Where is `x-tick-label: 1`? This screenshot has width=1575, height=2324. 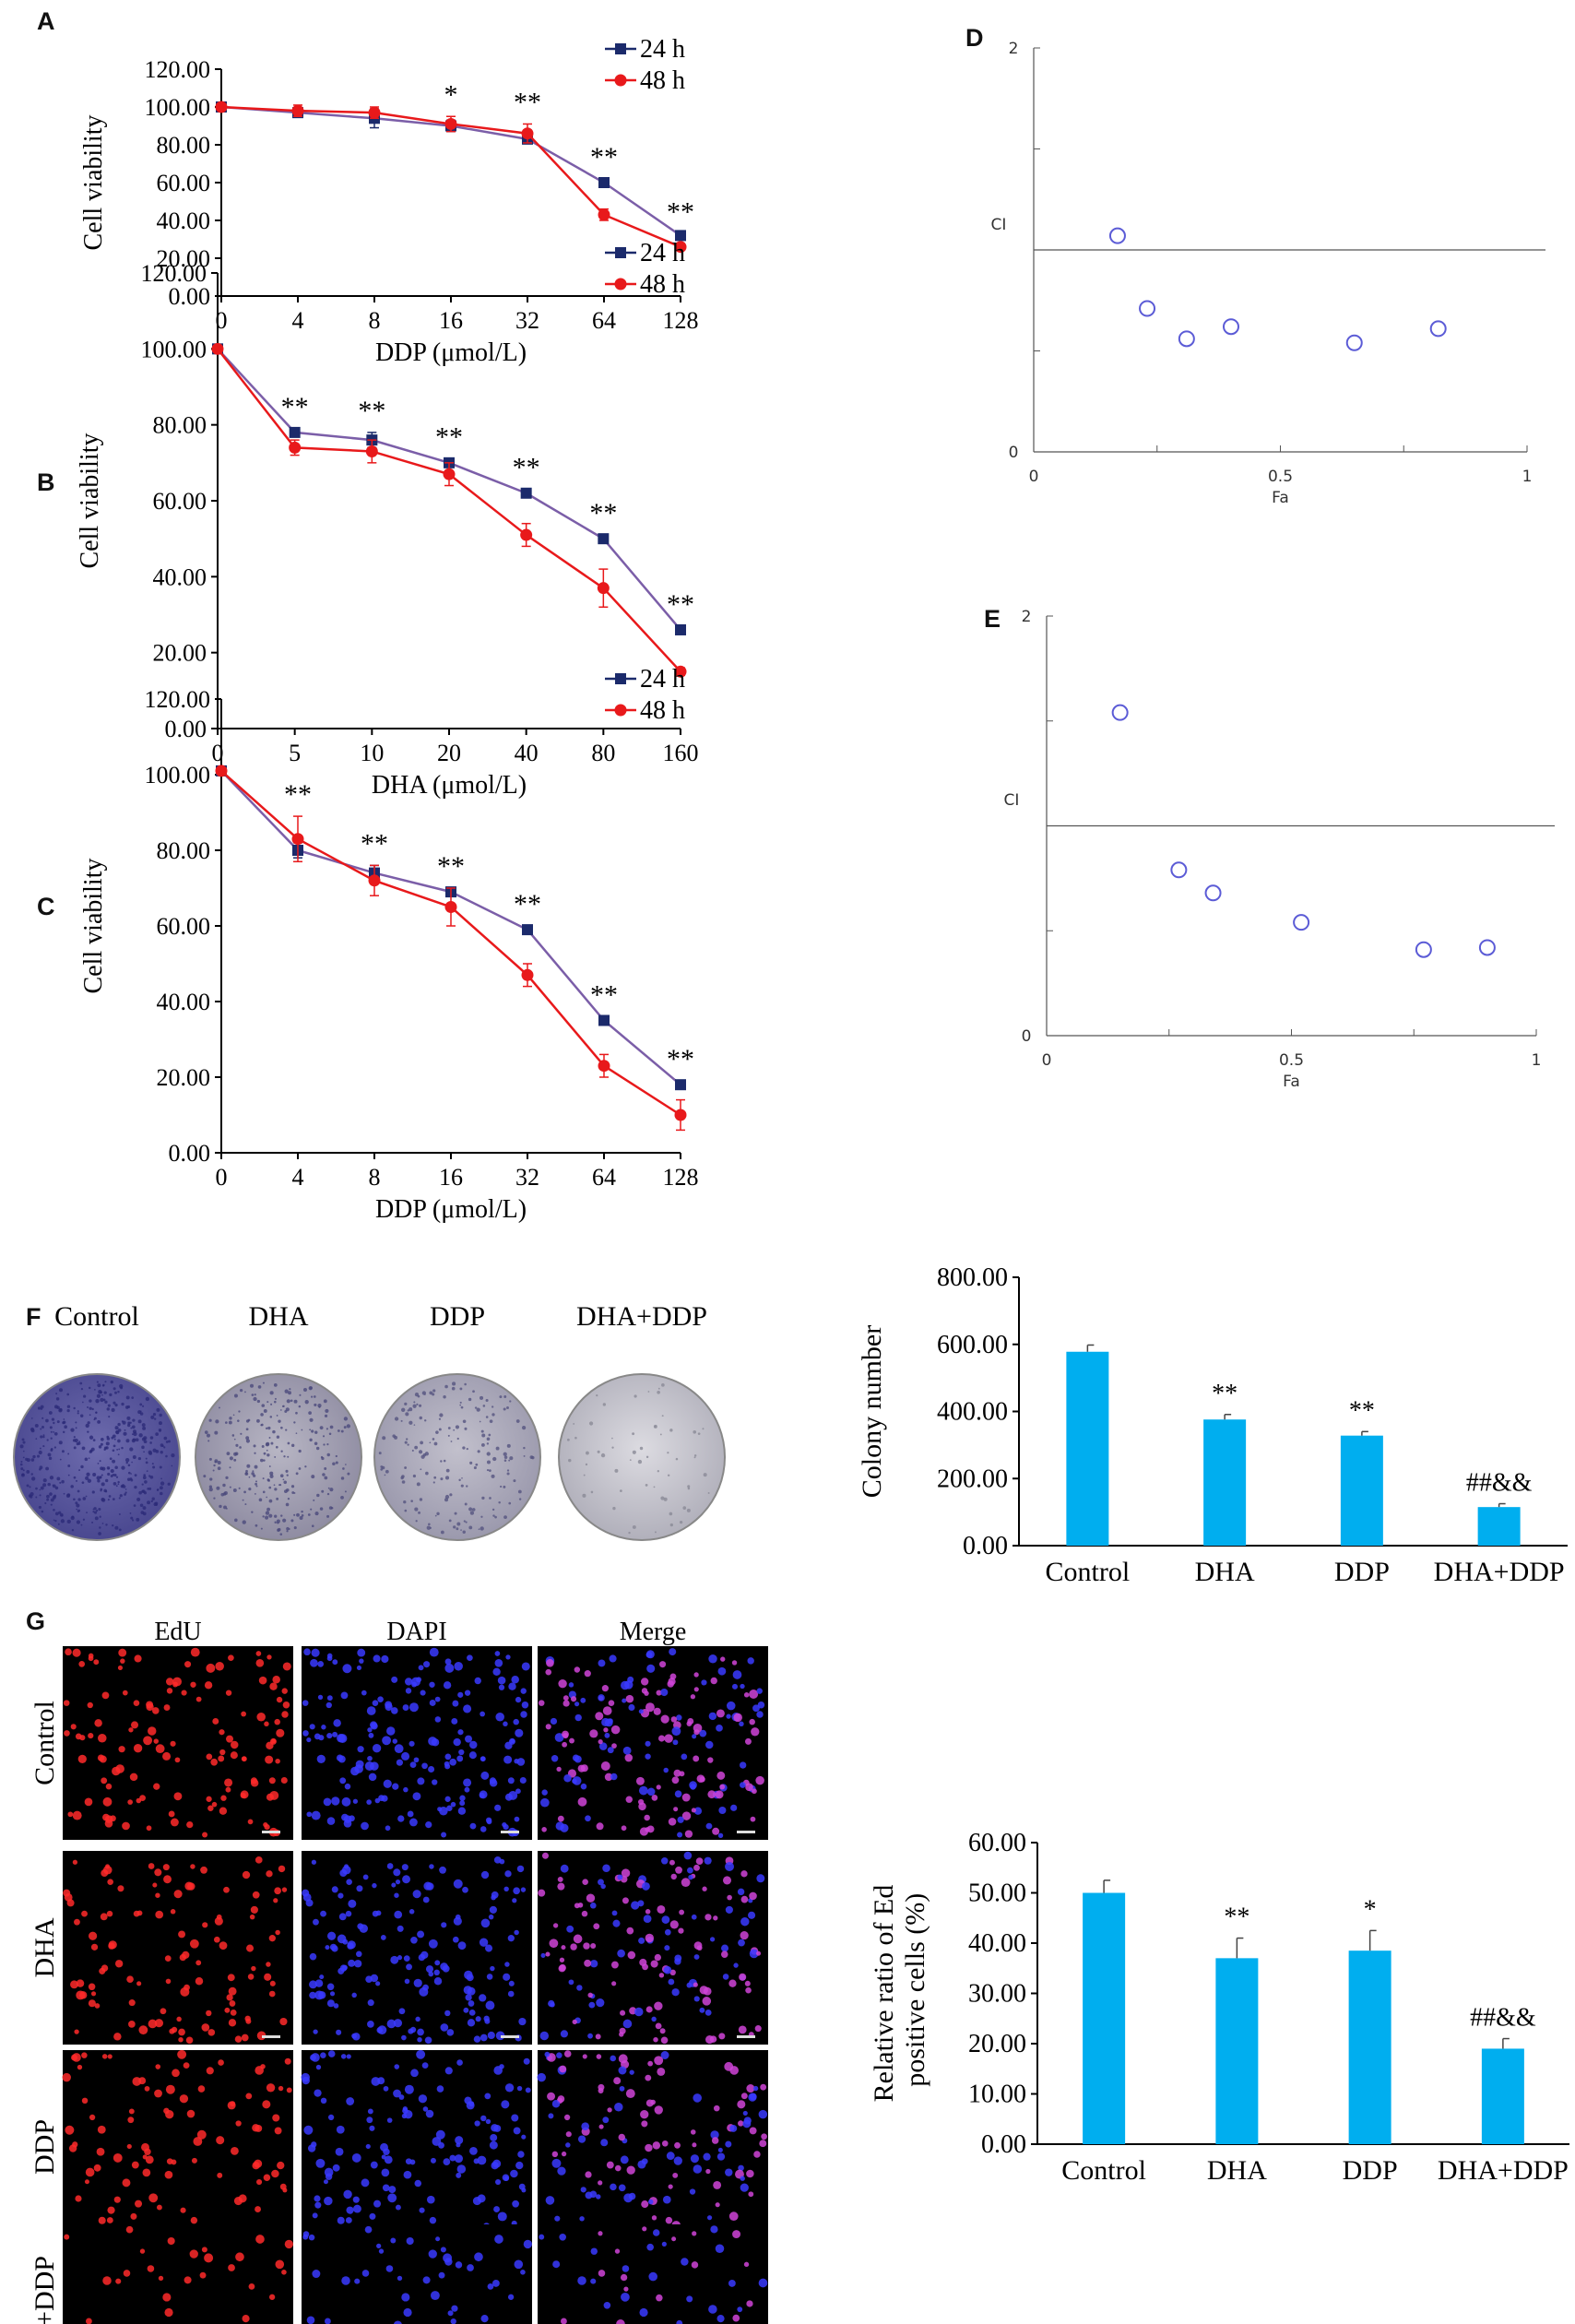
x-tick-label: 1 is located at coordinates (1537, 1060).